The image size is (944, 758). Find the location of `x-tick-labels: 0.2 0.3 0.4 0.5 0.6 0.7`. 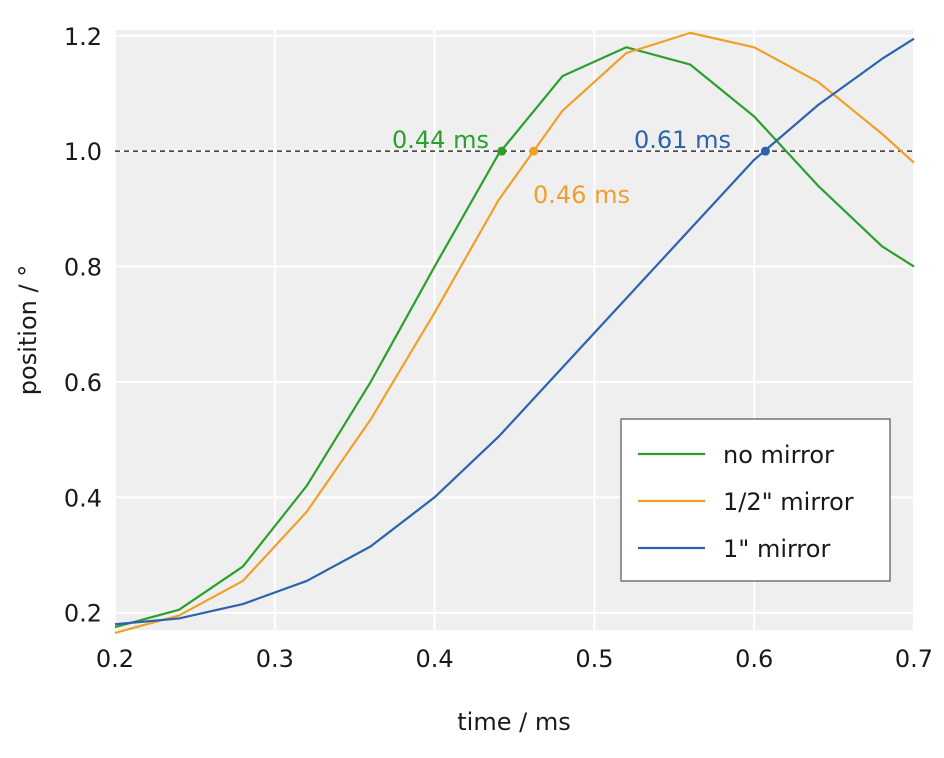

x-tick-labels: 0.2 0.3 0.4 0.5 0.6 0.7 is located at coordinates (514, 659).